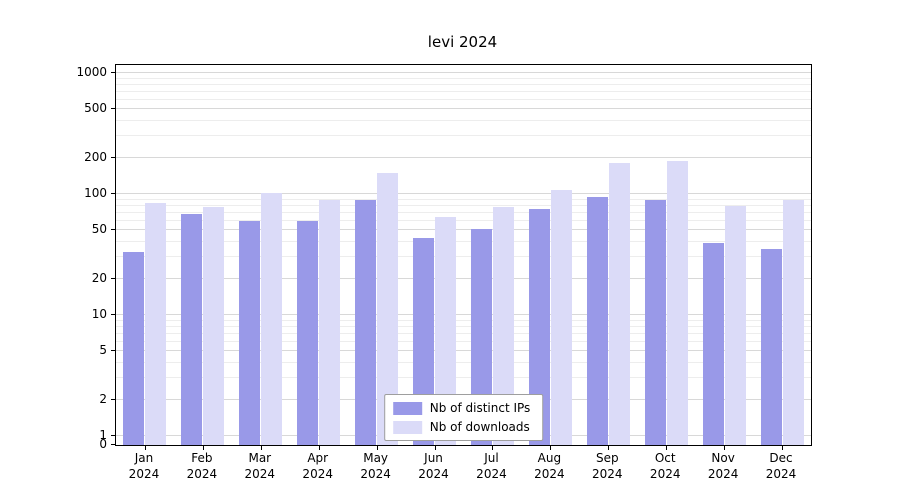 Image resolution: width=900 pixels, height=500 pixels. I want to click on x-tick-month: Jun, so click(433, 458).